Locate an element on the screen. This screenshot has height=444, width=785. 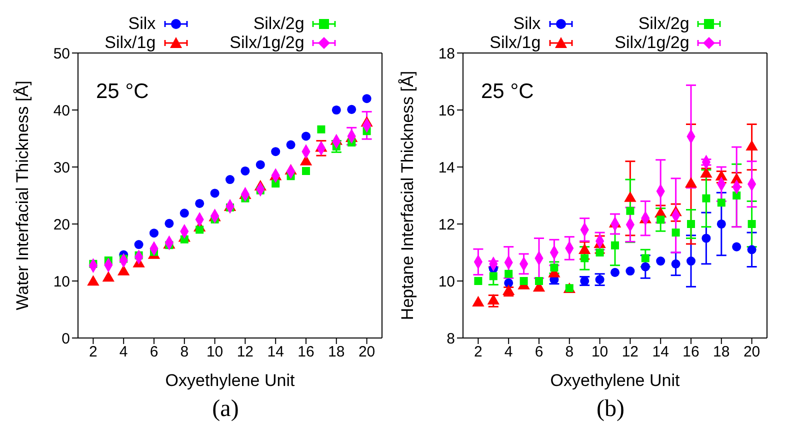
y-tick-label: 0 is located at coordinates (66, 339).